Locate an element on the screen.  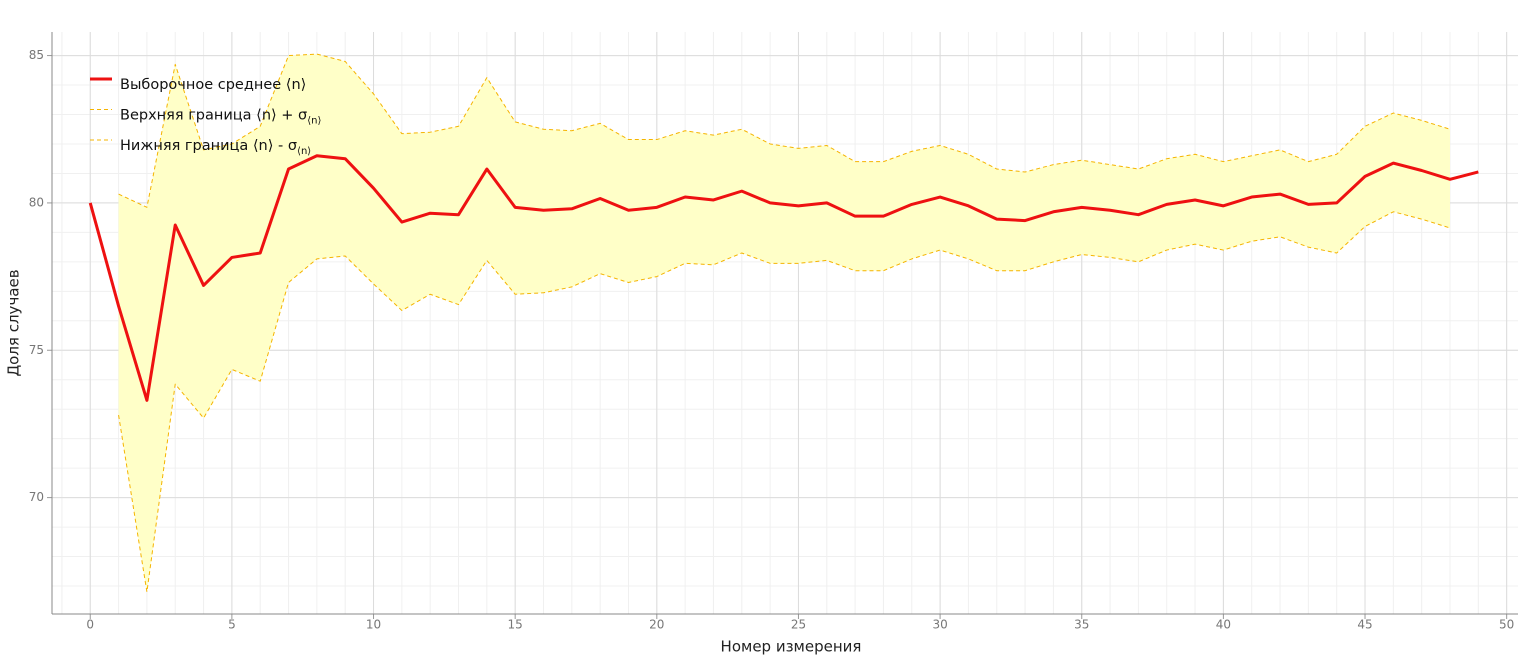
y-axis-label: Доля случаев is located at coordinates (14, 322).